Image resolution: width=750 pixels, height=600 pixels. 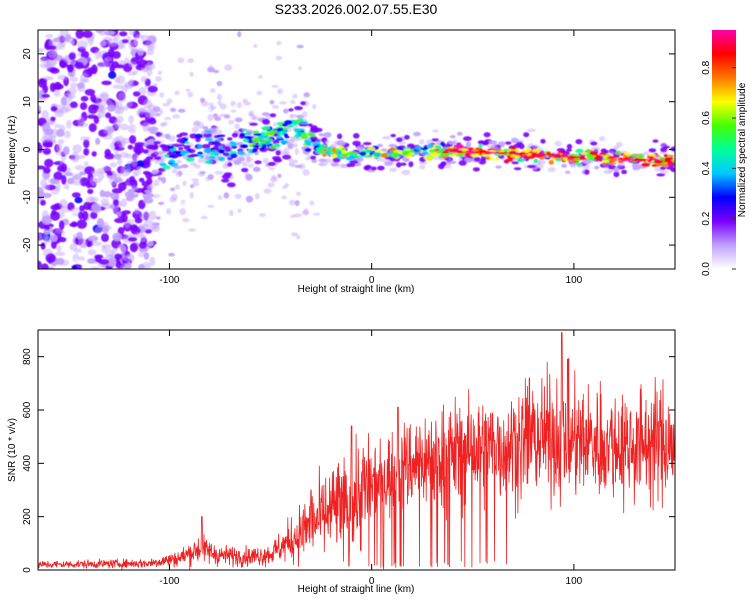 I want to click on colorbar-label: Normalized spectral amplitude, so click(x=742, y=149).